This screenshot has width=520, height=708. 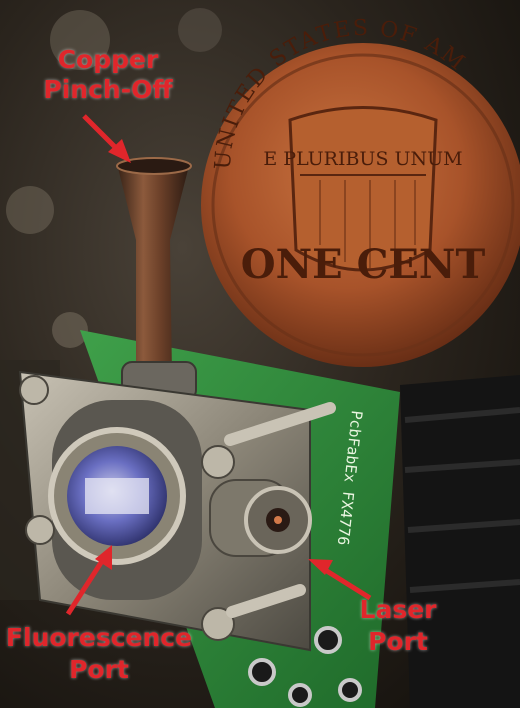 What do you see at coordinates (99, 637) in the screenshot?
I see `callout-fluorescence-port-line1: Fluorescence` at bounding box center [99, 637].